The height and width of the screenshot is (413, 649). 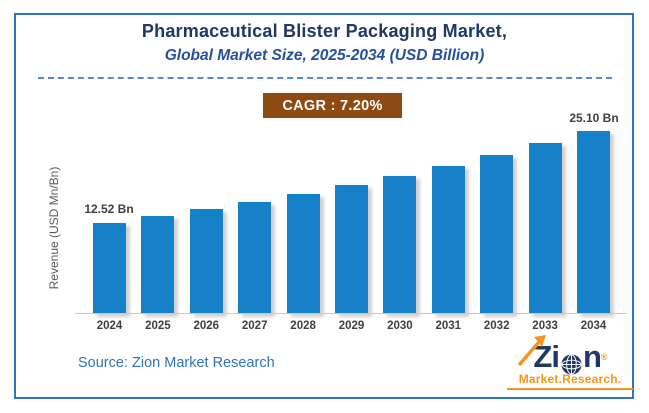 What do you see at coordinates (325, 78) in the screenshot?
I see `dashed-divider` at bounding box center [325, 78].